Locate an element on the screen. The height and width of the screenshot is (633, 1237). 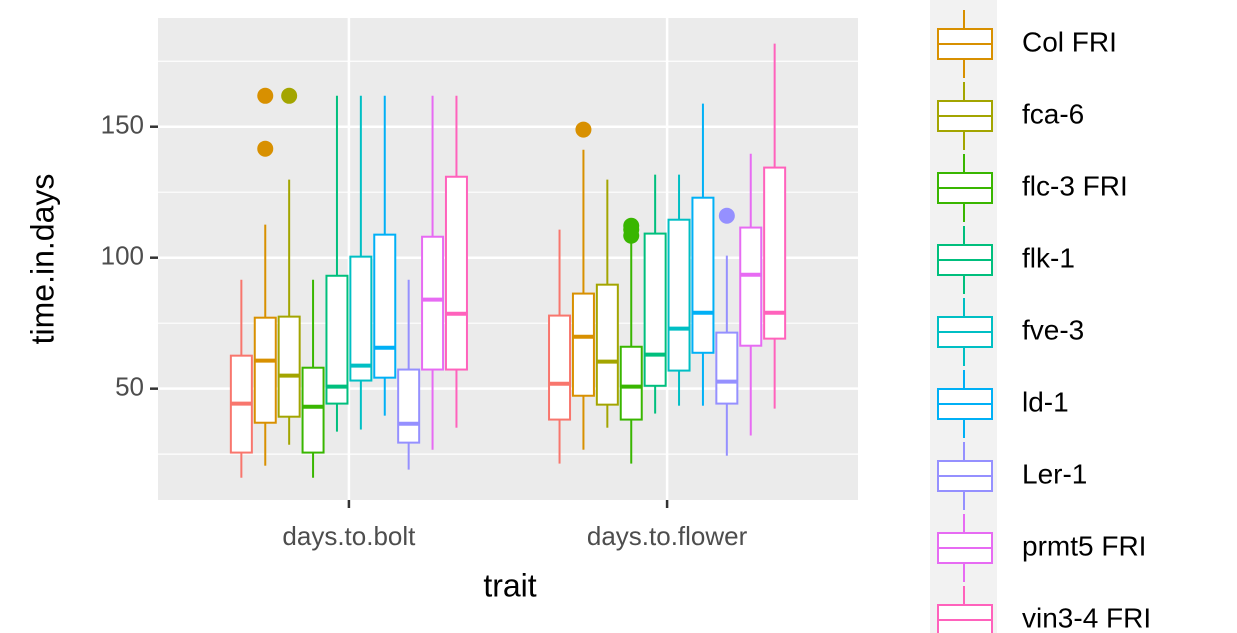
y-tick-label: 100 is located at coordinates (122, 256).